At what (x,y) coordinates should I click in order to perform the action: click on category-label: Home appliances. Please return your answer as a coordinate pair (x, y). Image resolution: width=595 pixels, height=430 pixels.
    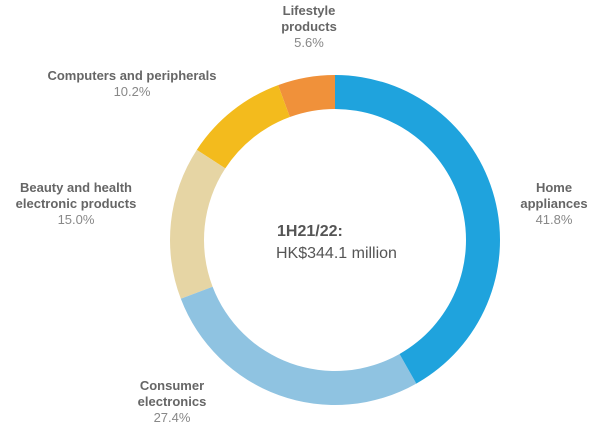
    Looking at the image, I should click on (554, 195).